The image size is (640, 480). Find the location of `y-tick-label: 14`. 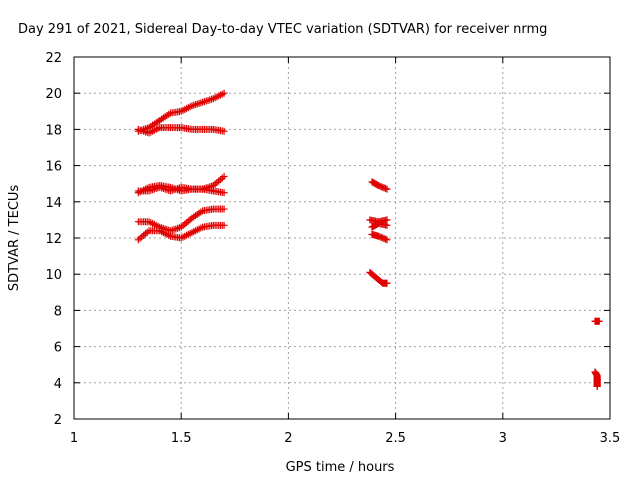

y-tick-label: 14 is located at coordinates (53, 203).